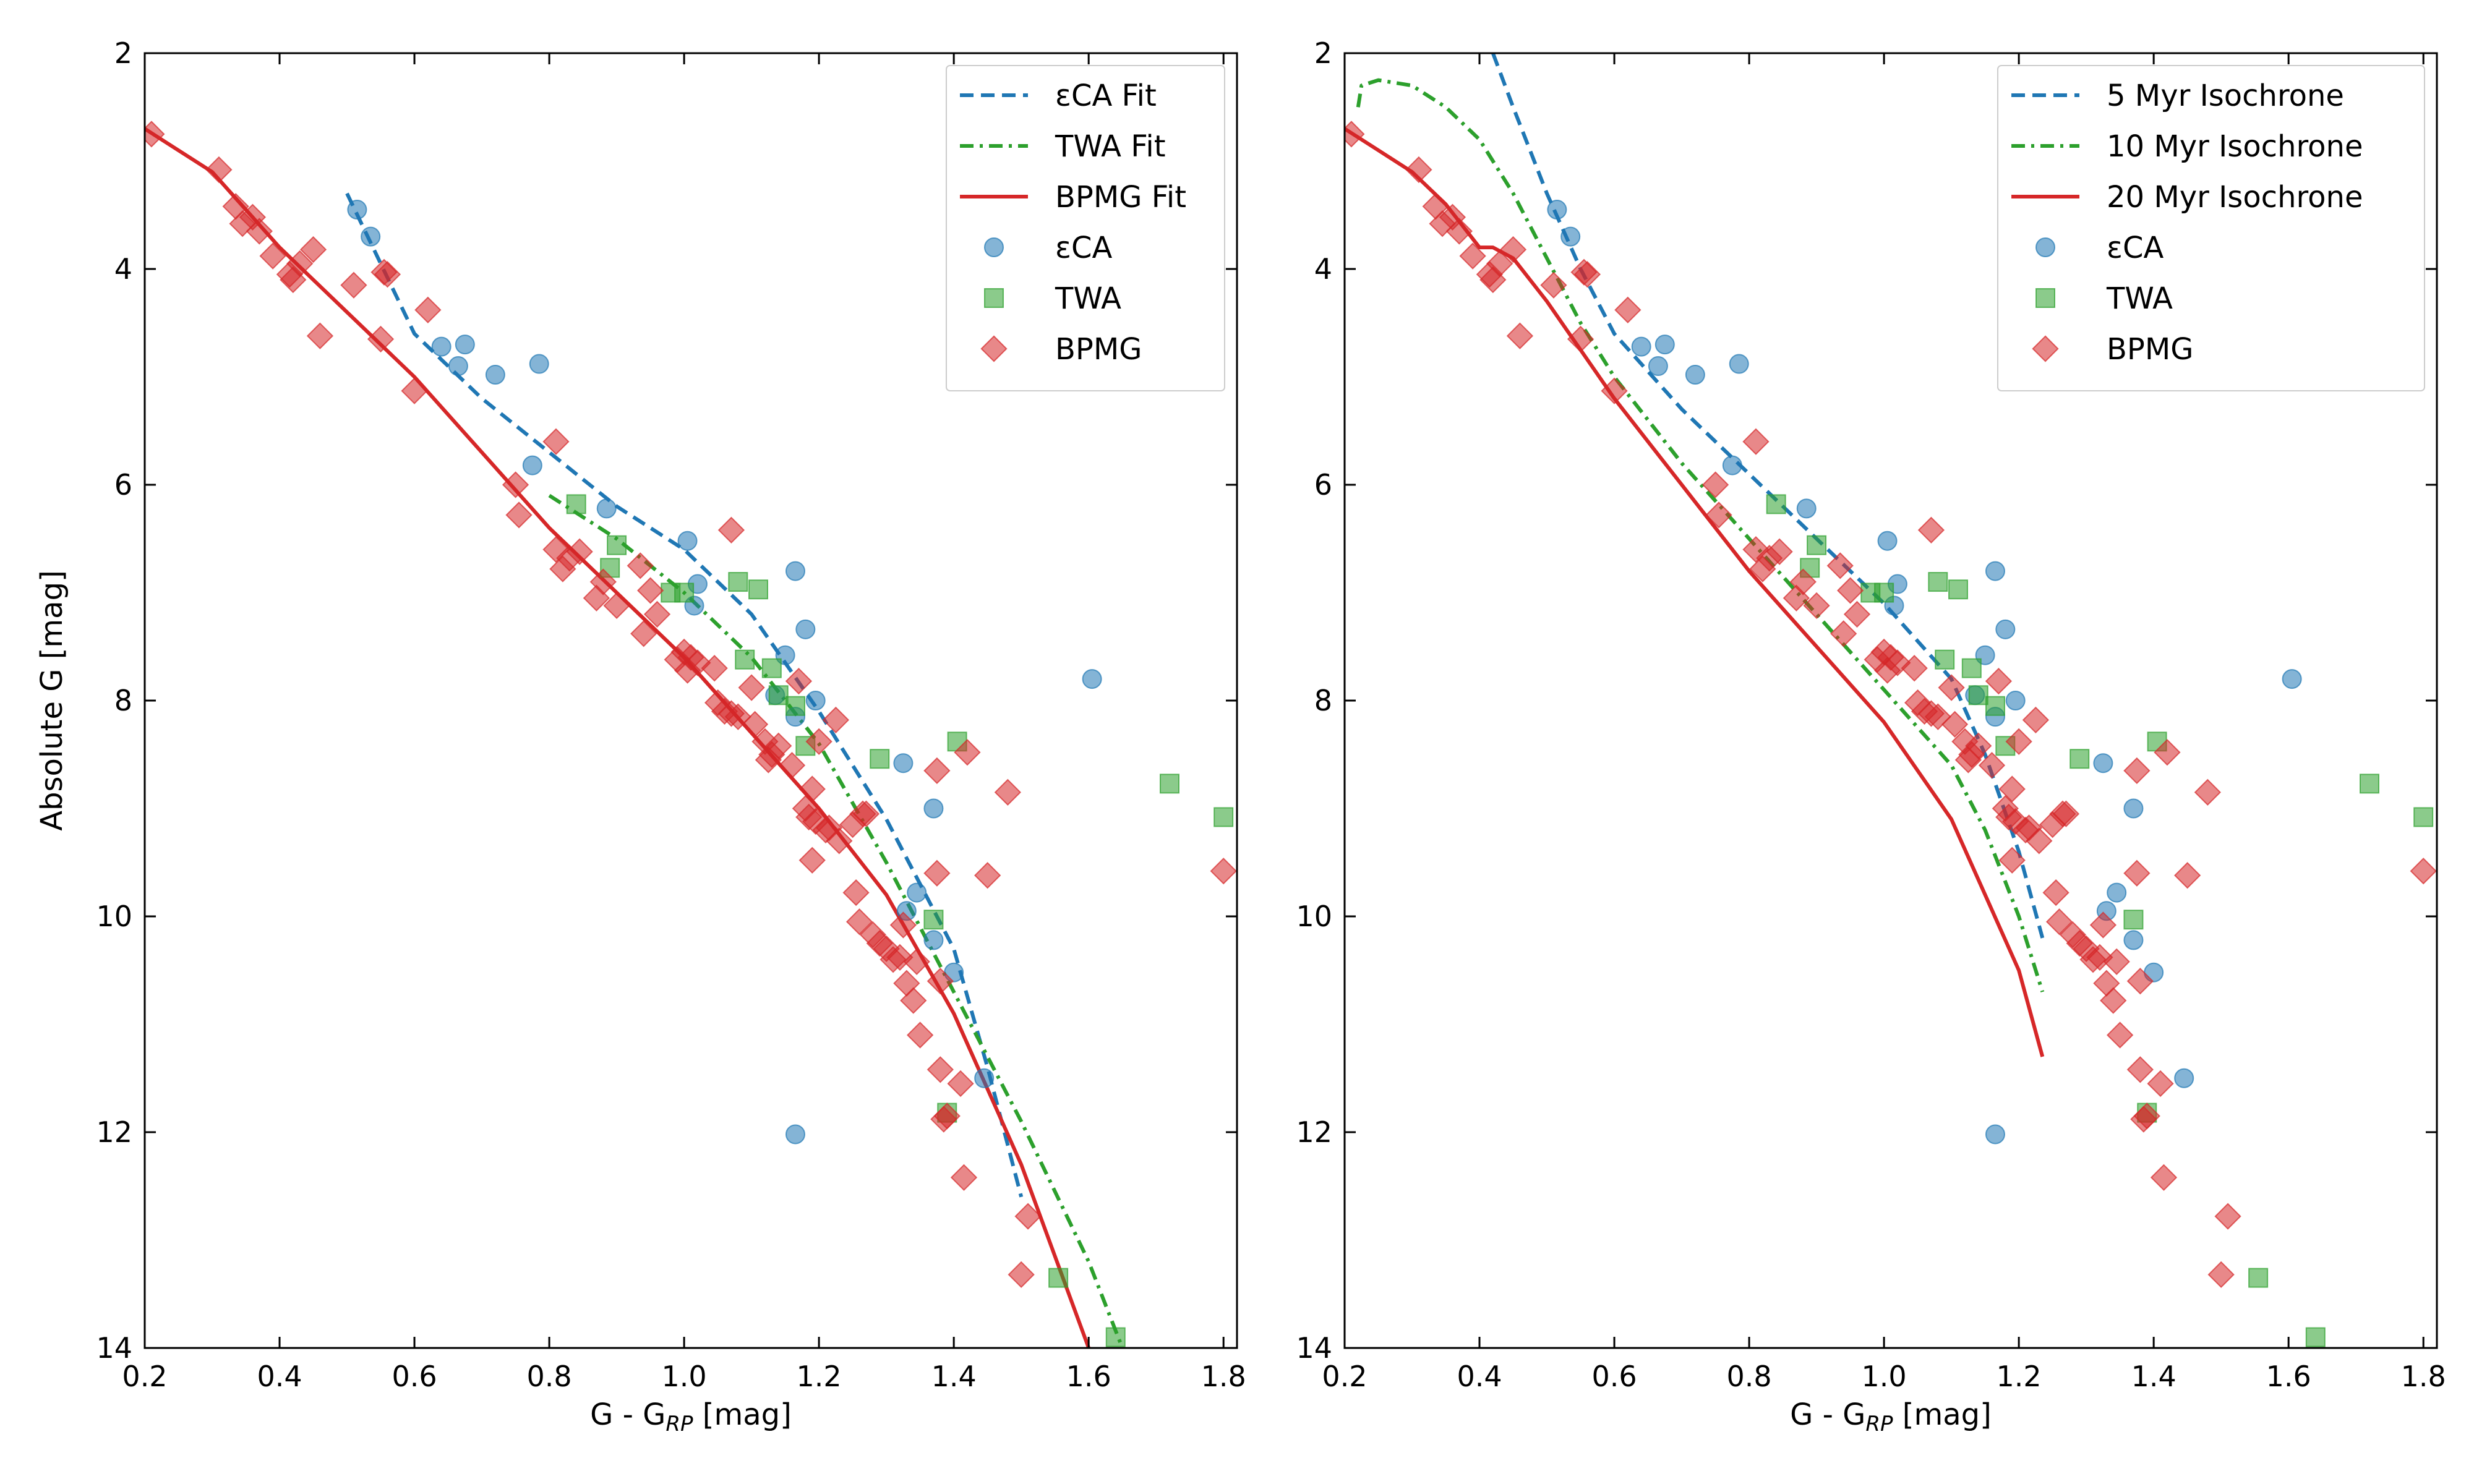 Image resolution: width=2474 pixels, height=1484 pixels. Describe the element at coordinates (2045, 348) in the screenshot. I see `legend-marker-diamond` at that location.